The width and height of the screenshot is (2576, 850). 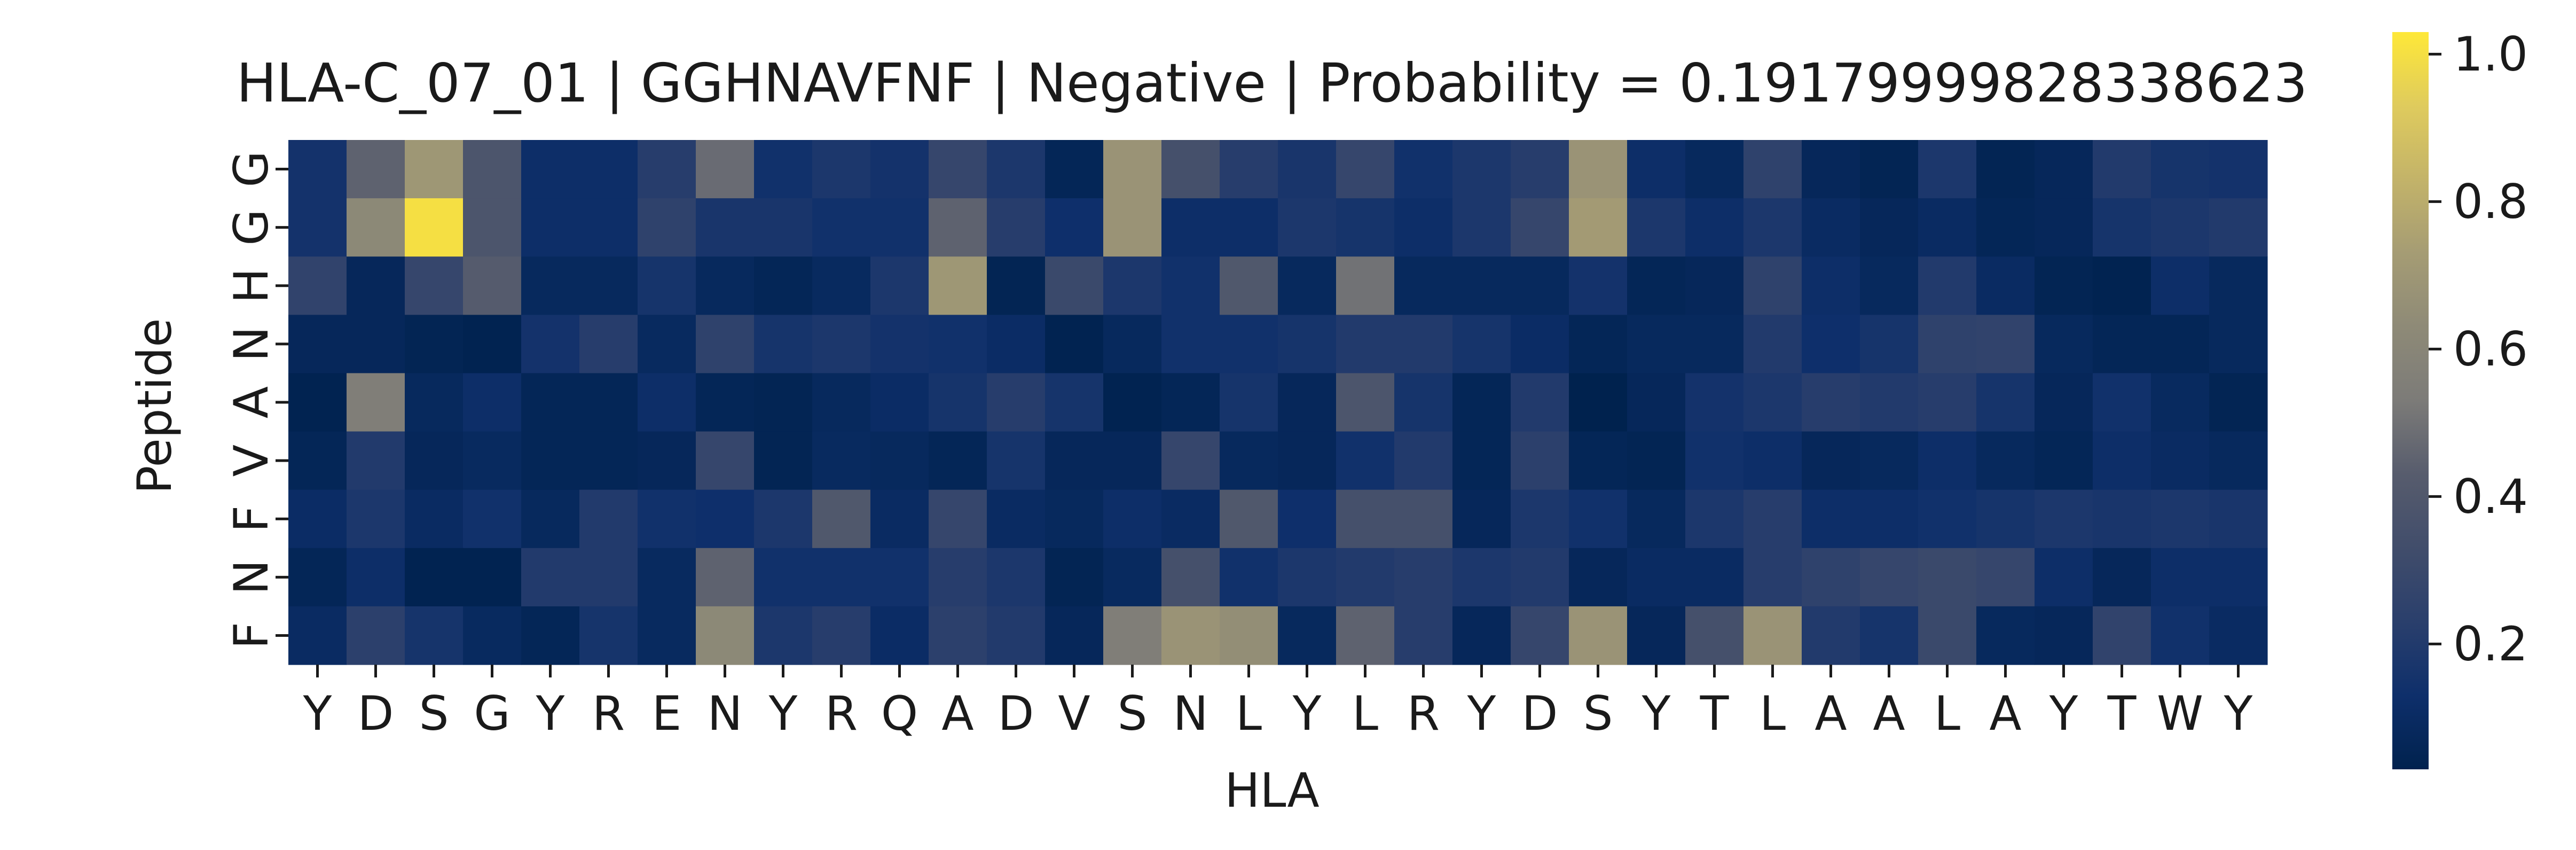 I want to click on colorbar-tick-label: 0.4, so click(x=2491, y=496).